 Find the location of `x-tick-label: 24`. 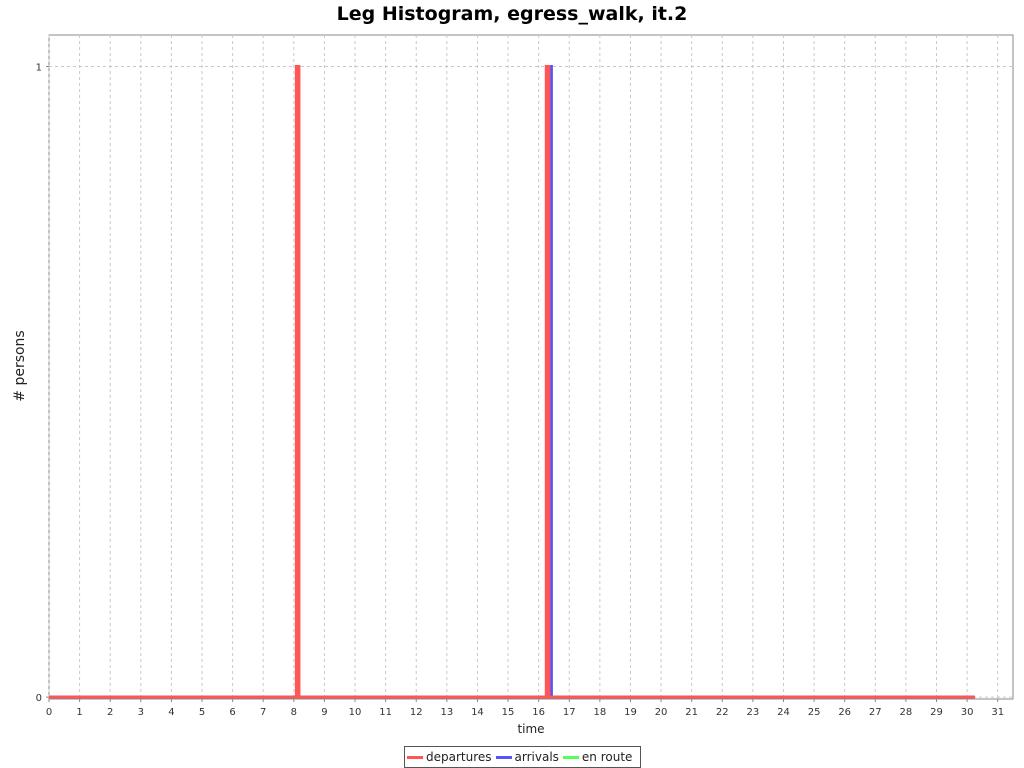

x-tick-label: 24 is located at coordinates (783, 712).